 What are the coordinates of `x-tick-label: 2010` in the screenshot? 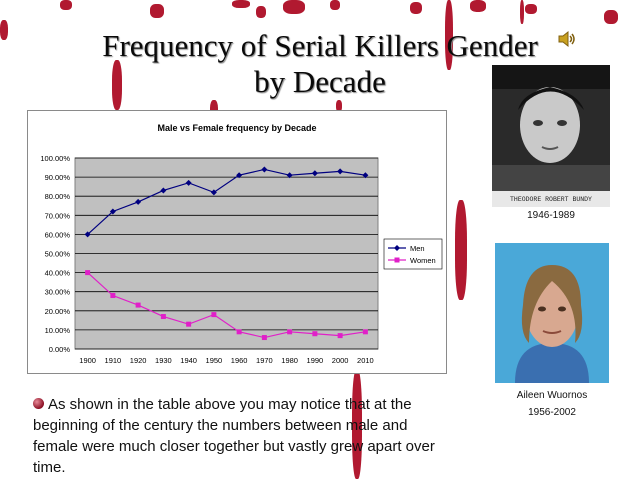 It's located at (365, 360).